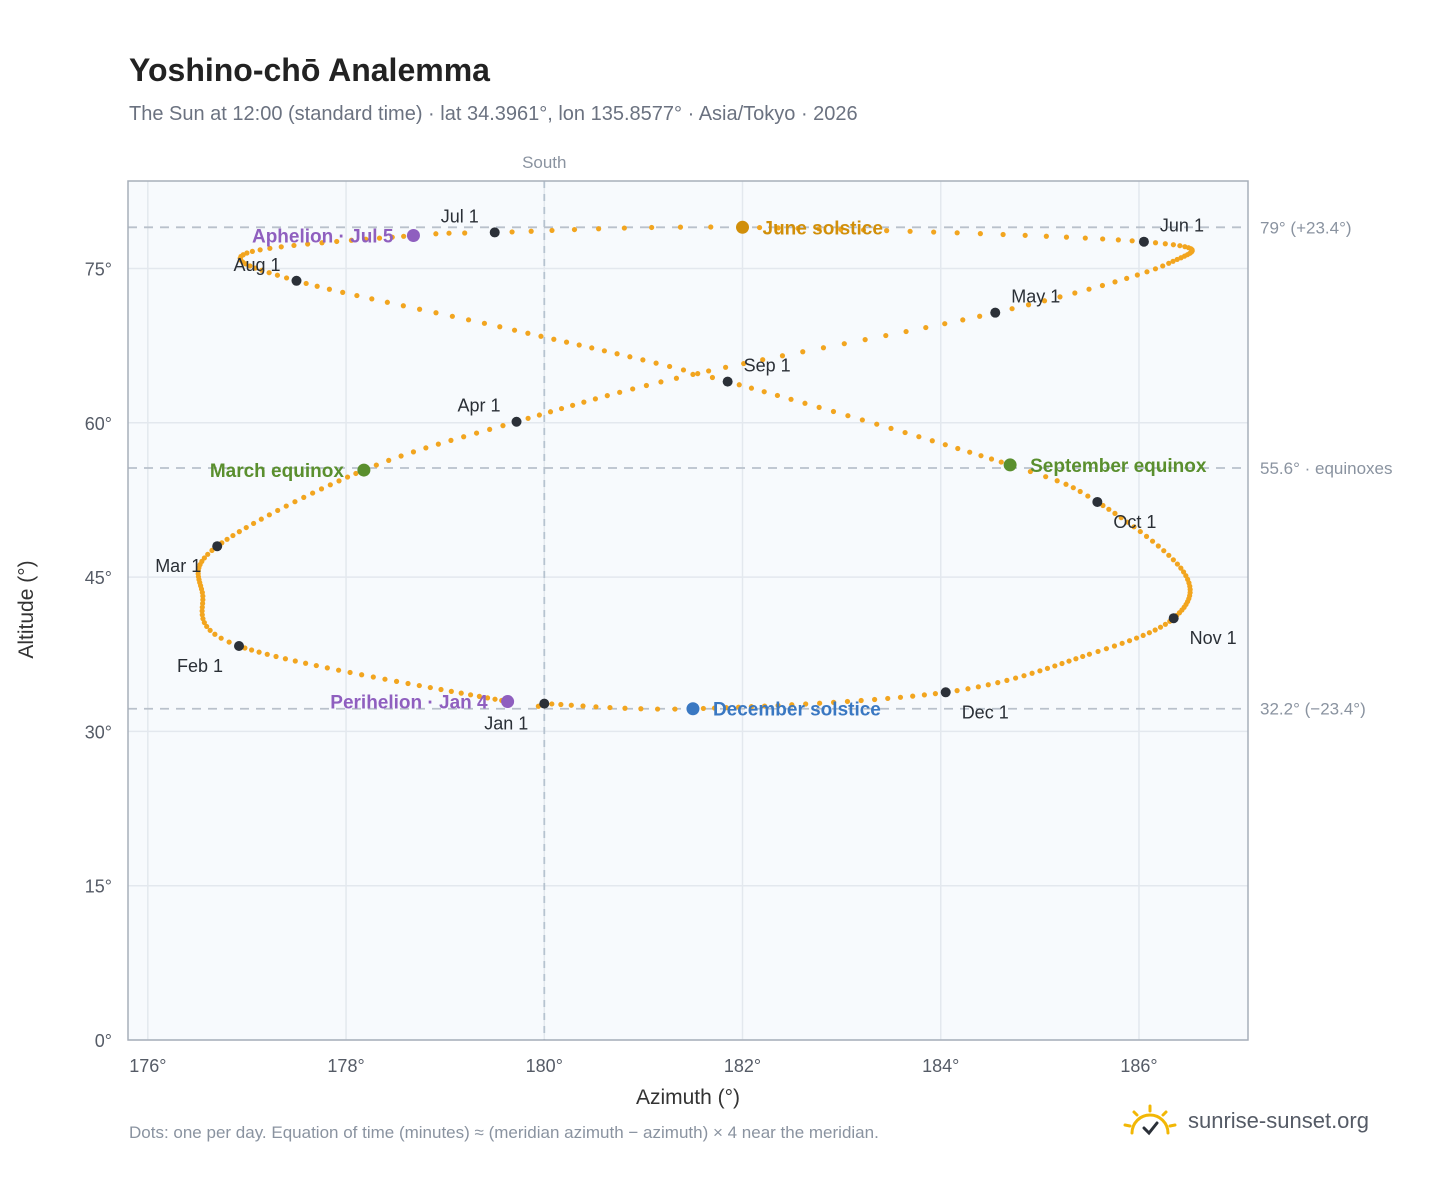 Image resolution: width=1448 pixels, height=1188 pixels. Describe the element at coordinates (797, 710) in the screenshot. I see `event-label: December solstice` at that location.